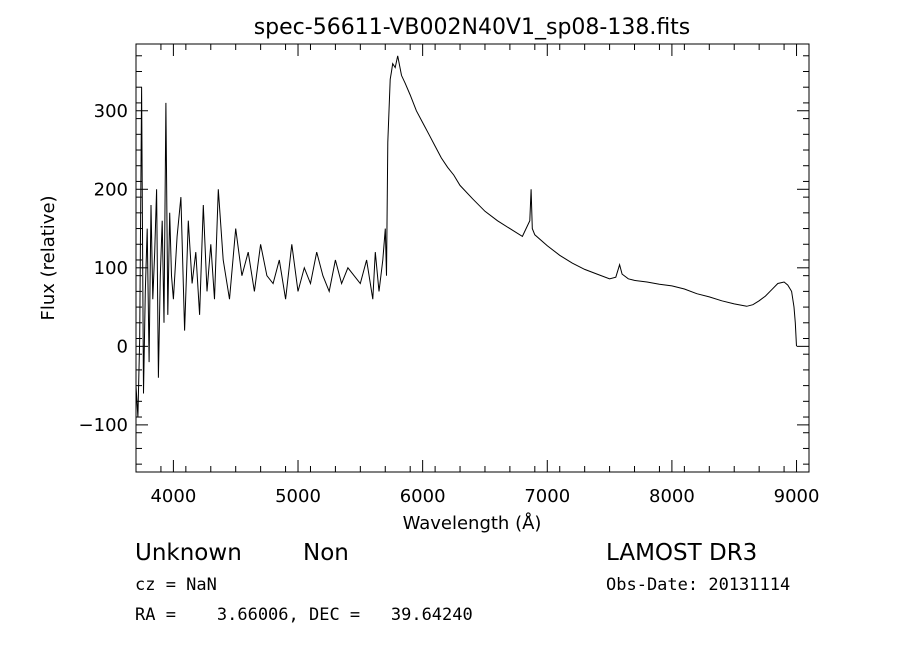 The image size is (900, 649). Describe the element at coordinates (472, 27) in the screenshot. I see `chart-title: spec-56611-VB002N40V1_sp08-138.fits` at that location.